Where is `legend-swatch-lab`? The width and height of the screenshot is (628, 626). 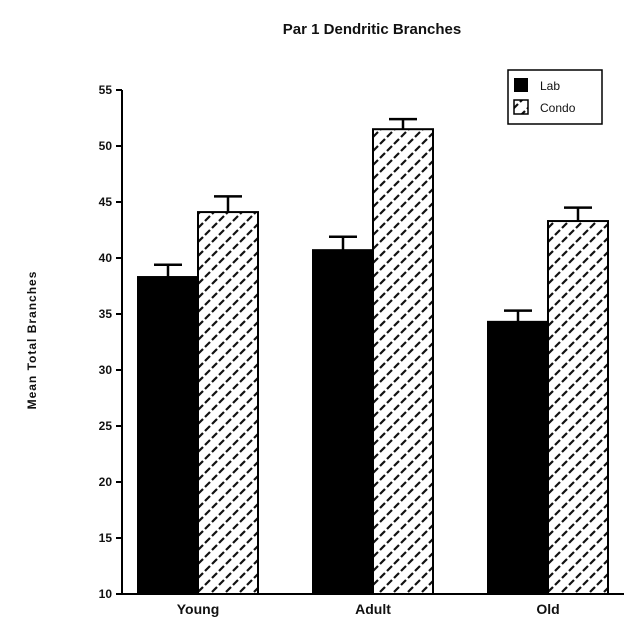
legend-swatch-lab is located at coordinates (521, 85).